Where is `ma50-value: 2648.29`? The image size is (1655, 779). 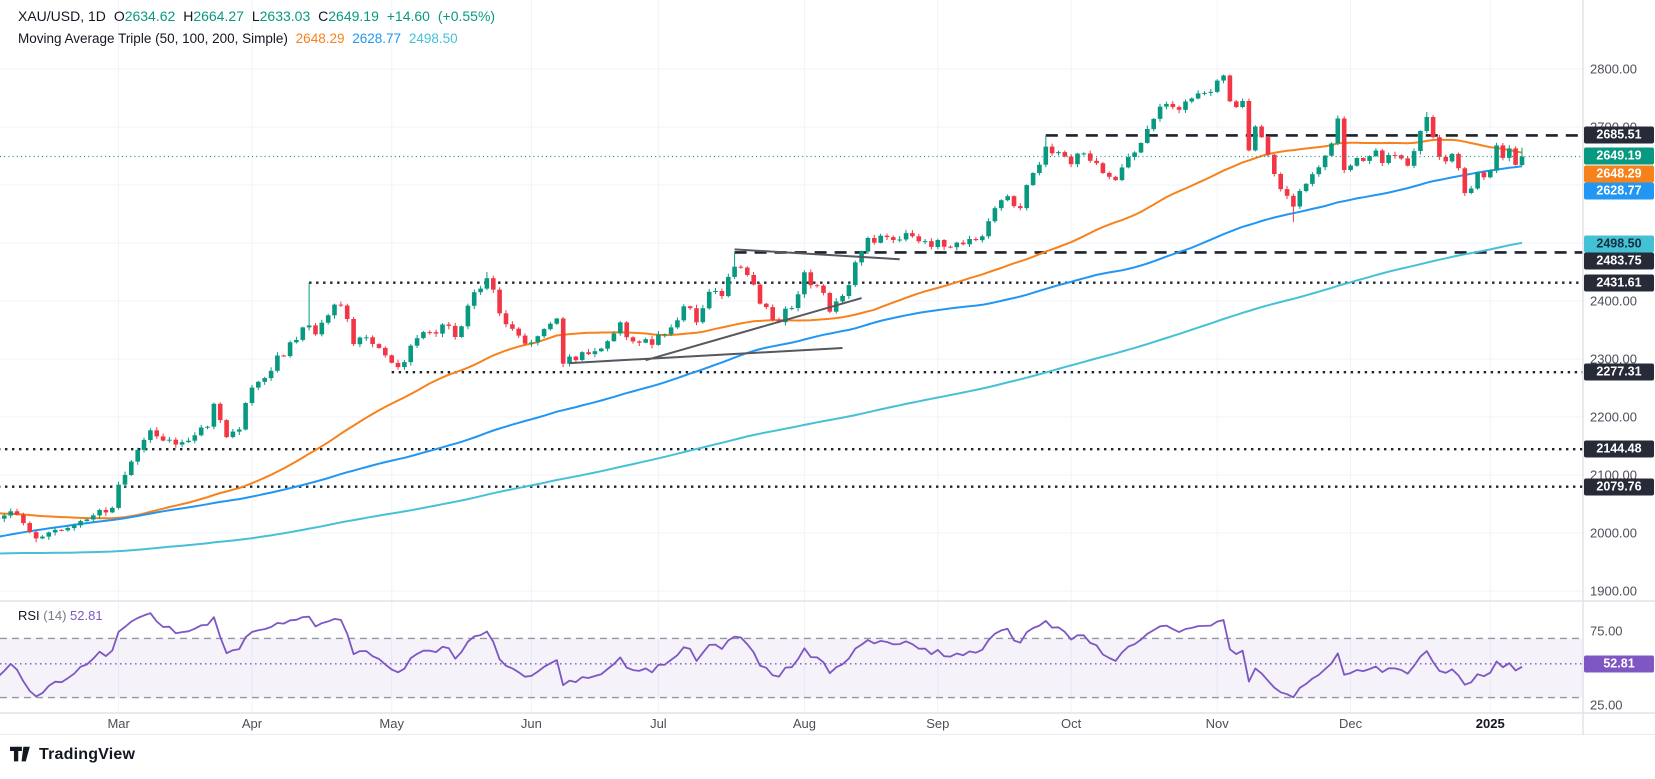
ma50-value: 2648.29 is located at coordinates (320, 38).